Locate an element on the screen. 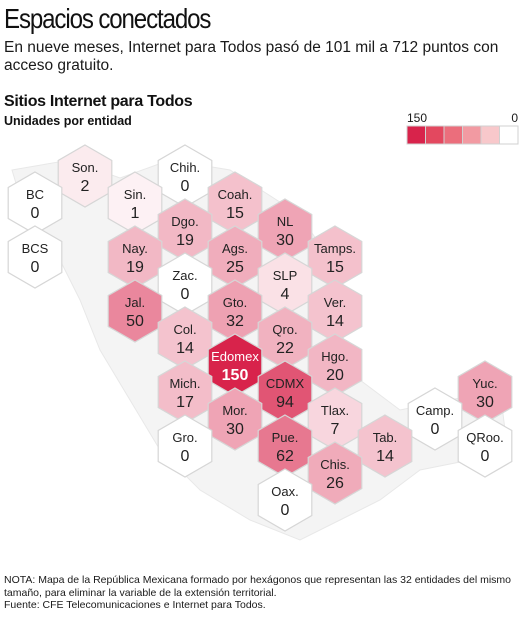 The width and height of the screenshot is (522, 620). hex-state: Tamps. 15 is located at coordinates (335, 257).